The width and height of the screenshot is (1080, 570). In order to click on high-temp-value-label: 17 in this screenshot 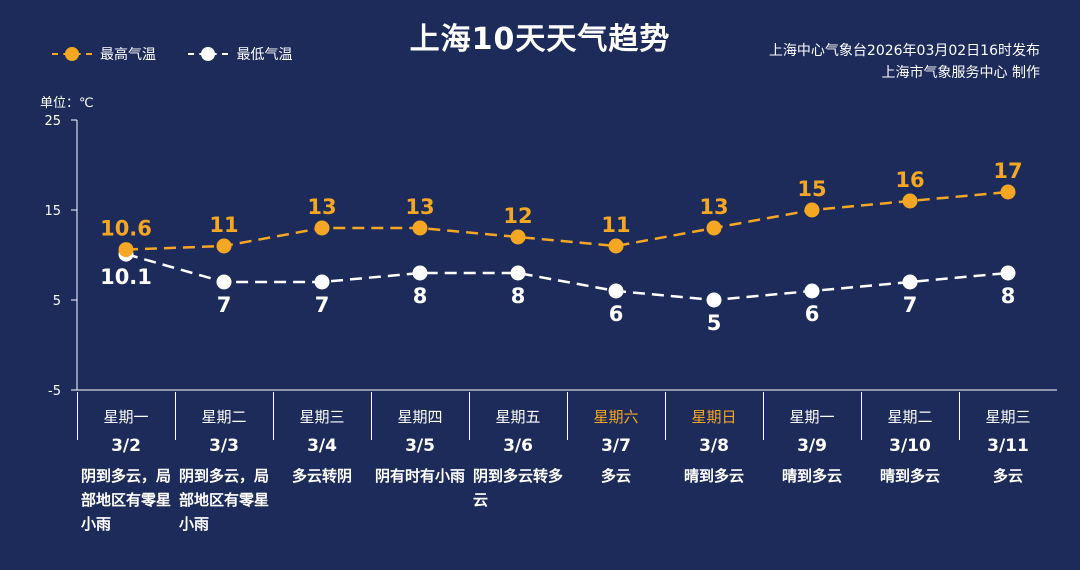, I will do `click(1007, 171)`.